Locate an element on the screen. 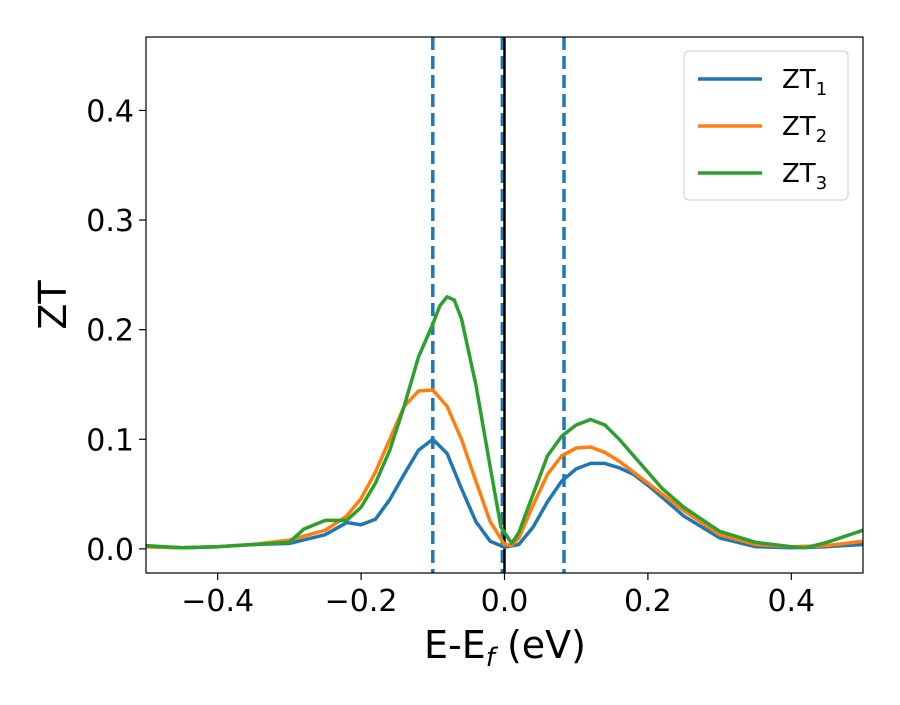 This screenshot has height=705, width=900. legend-label-zt2: ZT2 is located at coordinates (804, 129).